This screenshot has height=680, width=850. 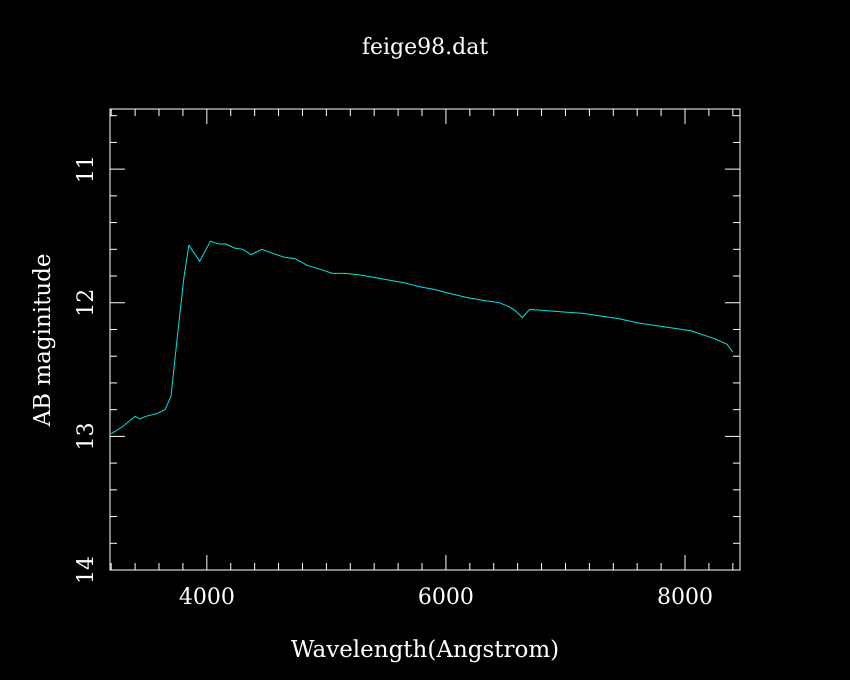 What do you see at coordinates (425, 650) in the screenshot?
I see `x-axis-label: Wavelength(Angstrom)` at bounding box center [425, 650].